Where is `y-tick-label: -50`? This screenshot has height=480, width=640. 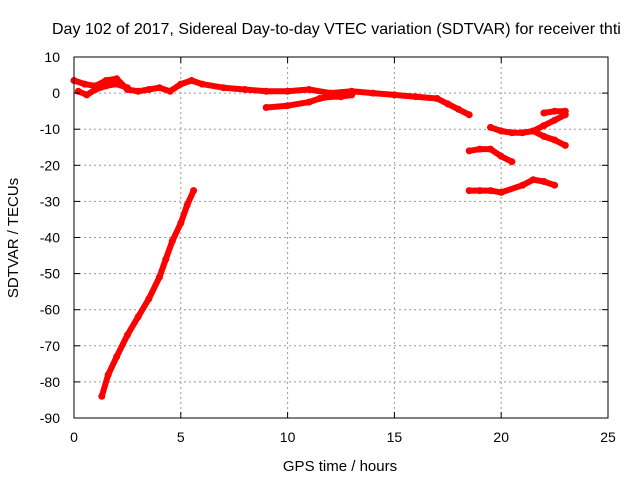 y-tick-label: -50 is located at coordinates (50, 274).